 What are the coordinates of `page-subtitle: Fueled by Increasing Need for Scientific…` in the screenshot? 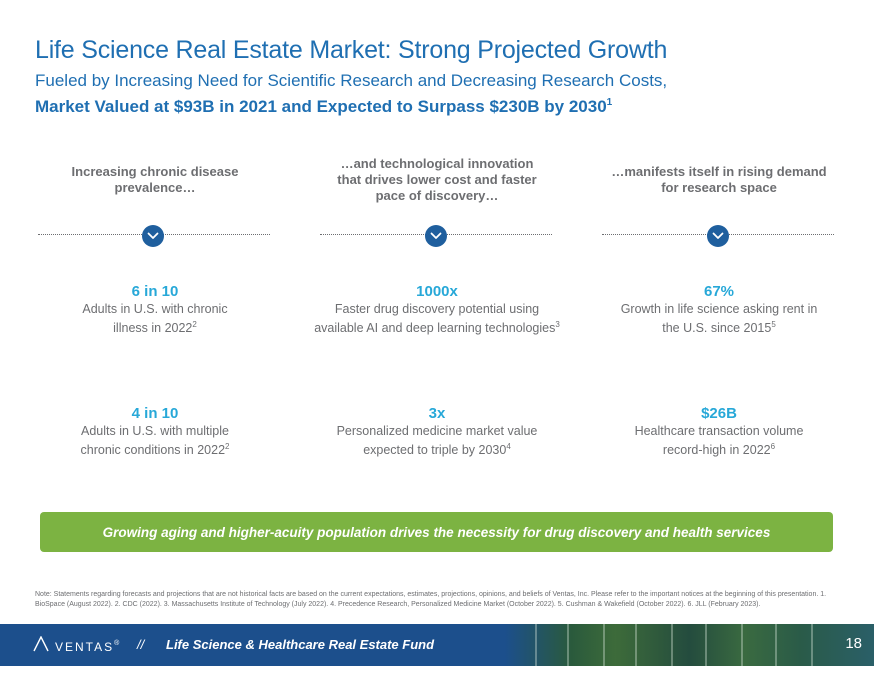 It's located at (351, 80).